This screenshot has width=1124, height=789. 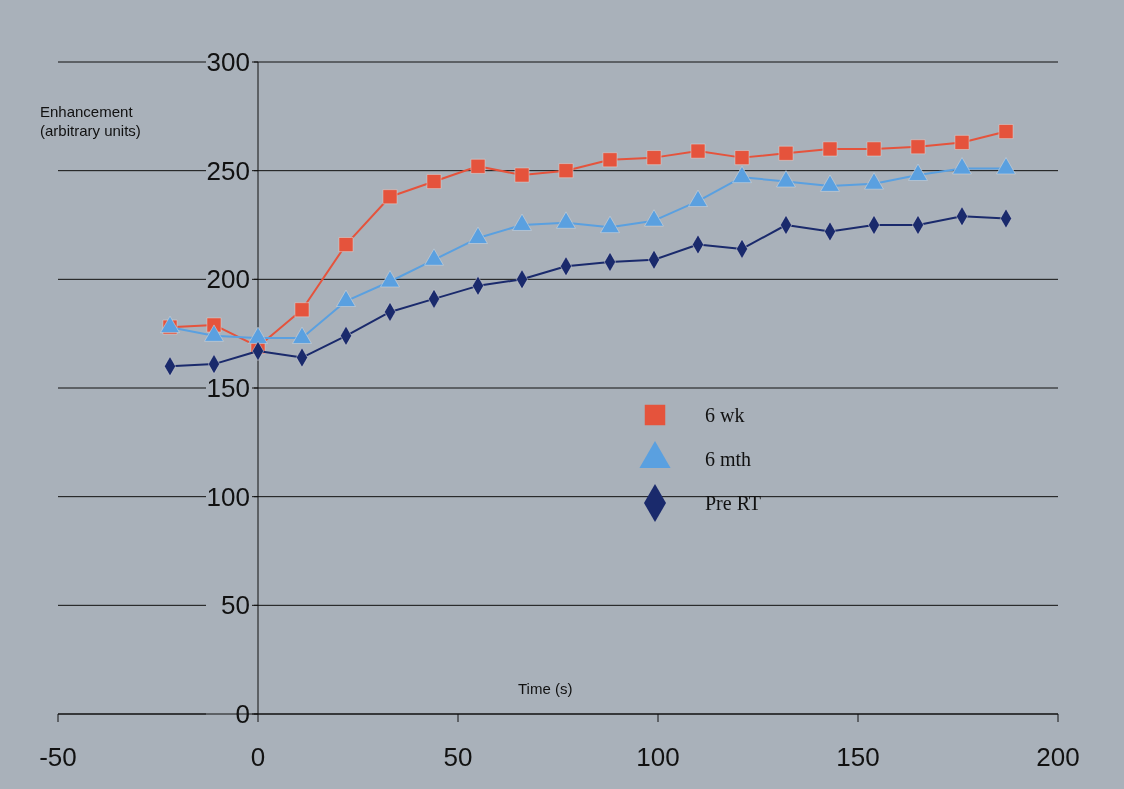 What do you see at coordinates (733, 503) in the screenshot?
I see `legend-label: Pre RT` at bounding box center [733, 503].